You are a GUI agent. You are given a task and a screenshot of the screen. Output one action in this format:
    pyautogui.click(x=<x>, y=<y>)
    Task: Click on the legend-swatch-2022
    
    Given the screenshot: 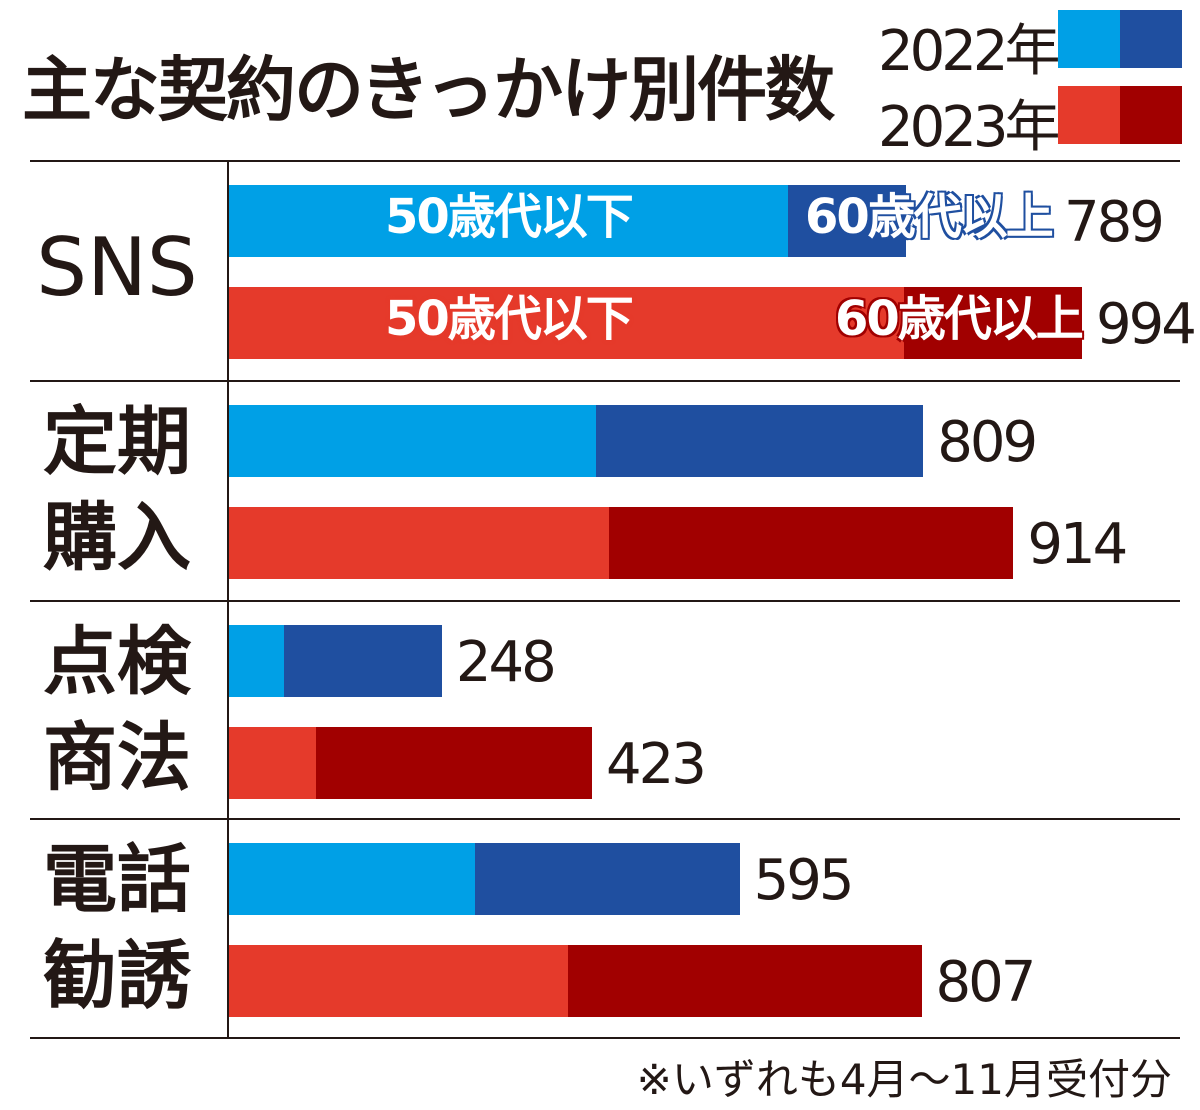 What is the action you would take?
    pyautogui.click(x=1120, y=39)
    